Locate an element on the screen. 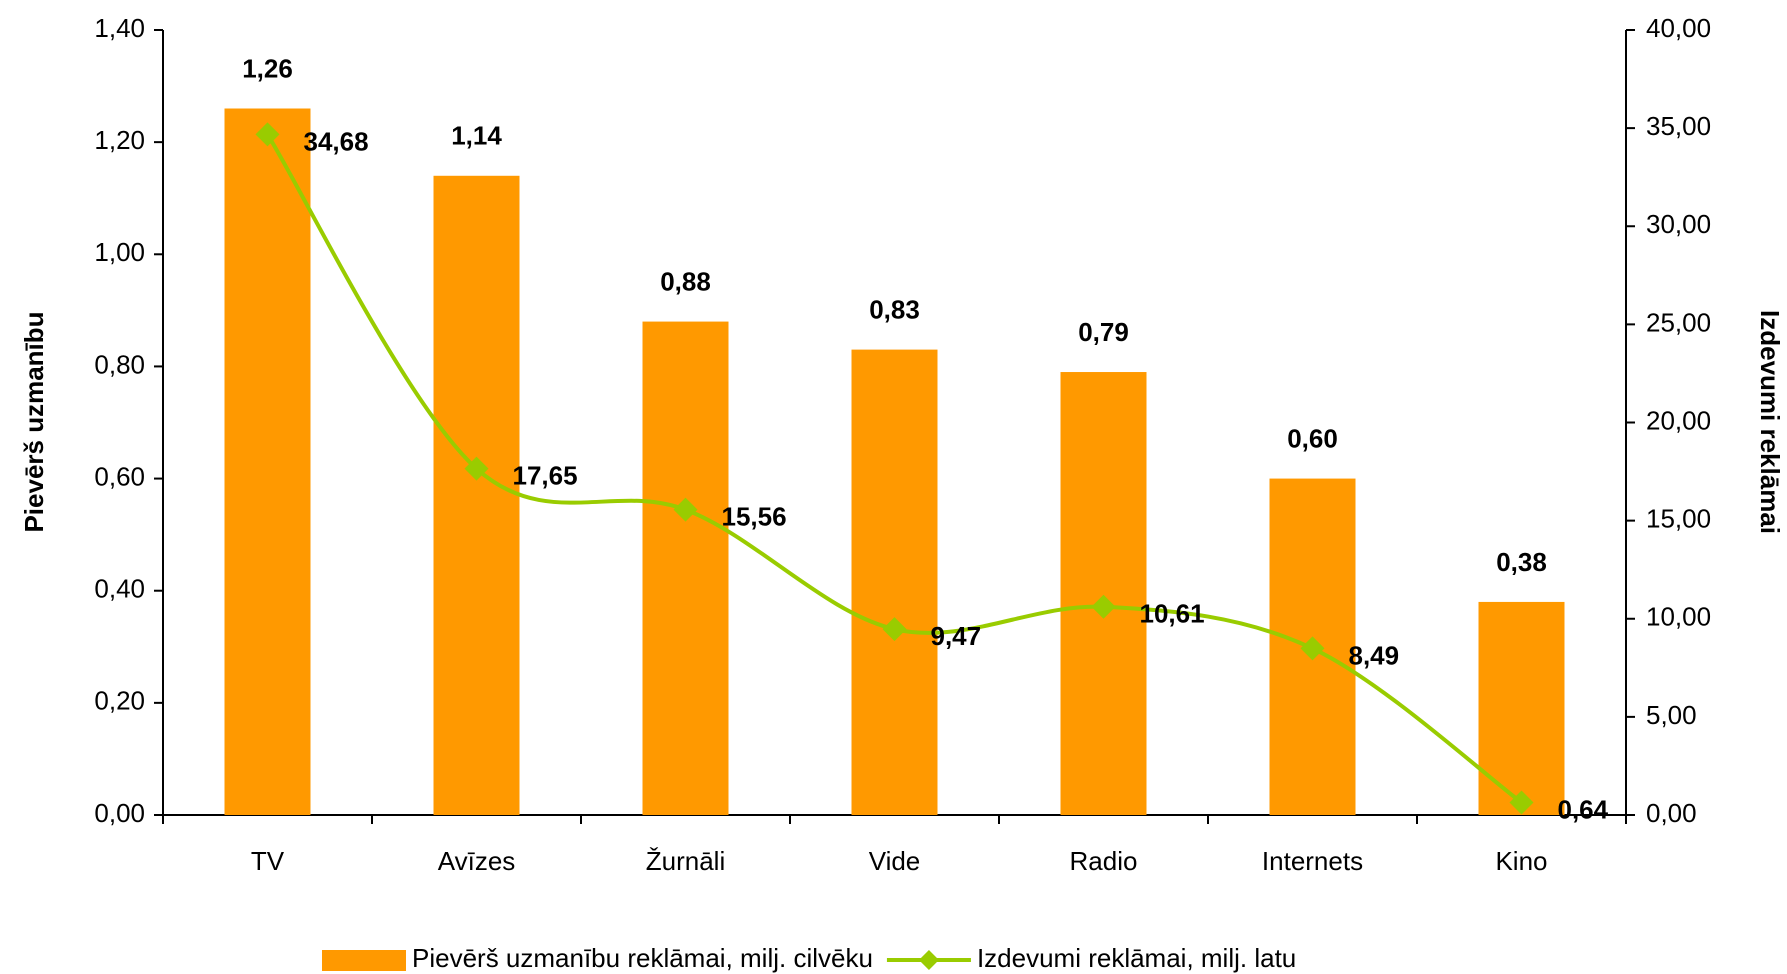 This screenshot has width=1787, height=974. y-tick-label: 0,80 is located at coordinates (119, 364).